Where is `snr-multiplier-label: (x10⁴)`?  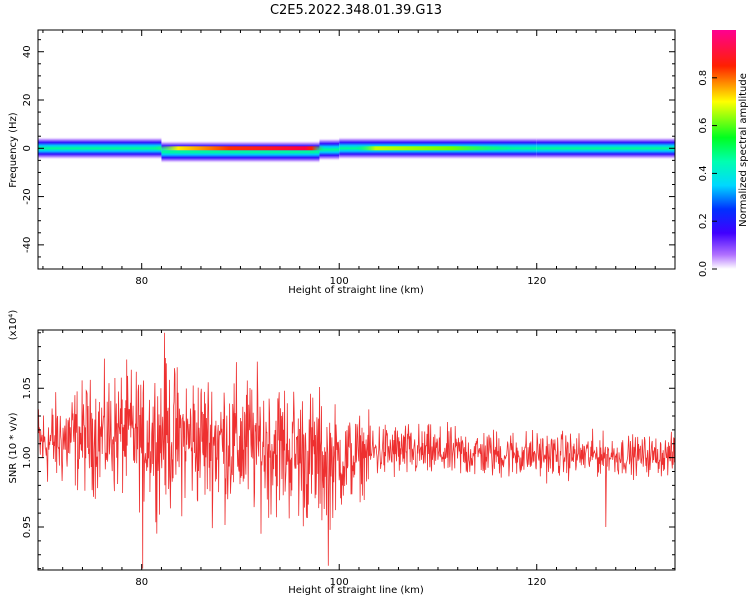
snr-multiplier-label: (x10⁴) is located at coordinates (13, 325).